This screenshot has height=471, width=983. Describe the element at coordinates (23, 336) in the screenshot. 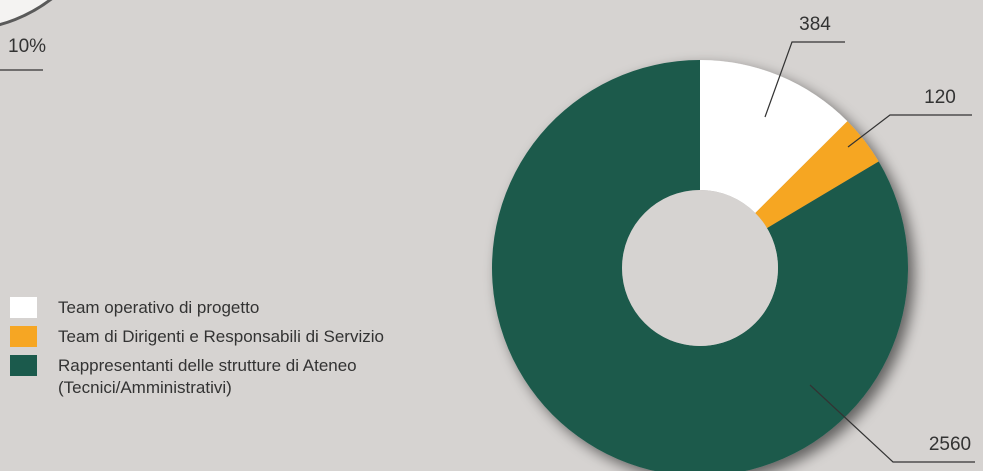

I see `legend-swatch-team-dirigenti` at that location.